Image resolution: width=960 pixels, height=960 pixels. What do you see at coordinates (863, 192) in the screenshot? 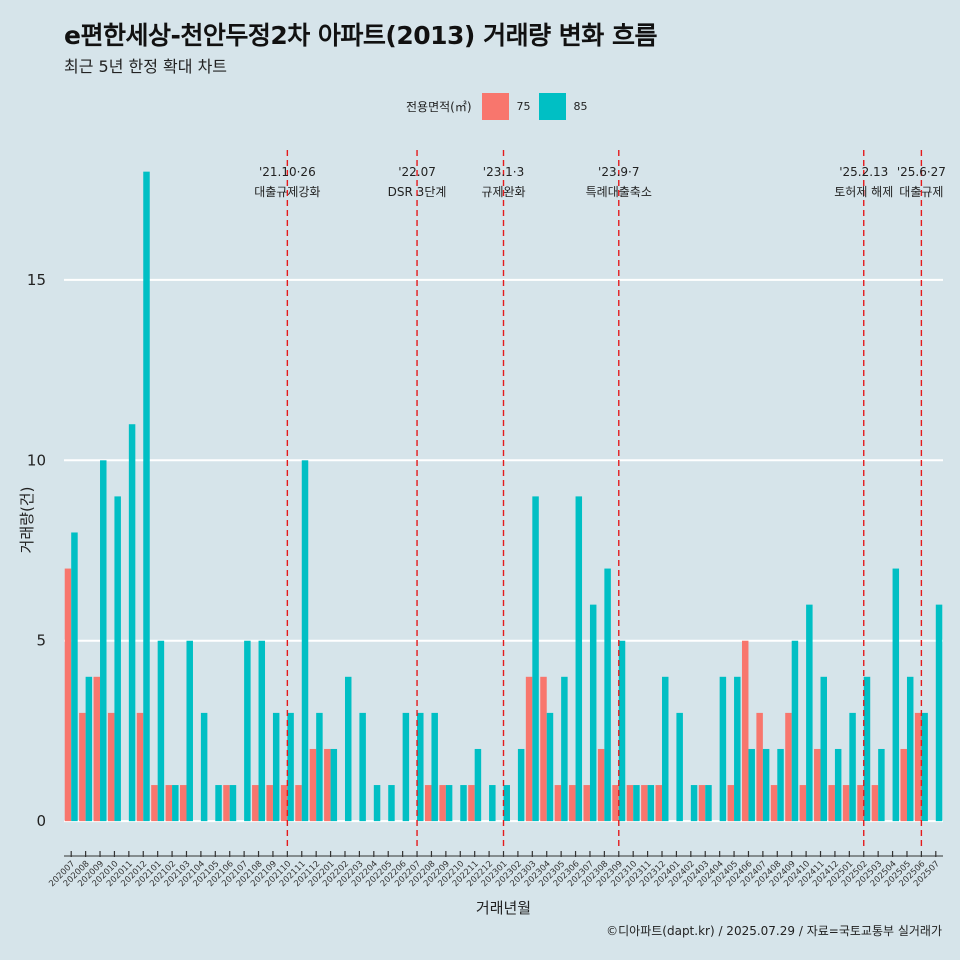
I see `event-label: 토허제 해제` at bounding box center [863, 192].